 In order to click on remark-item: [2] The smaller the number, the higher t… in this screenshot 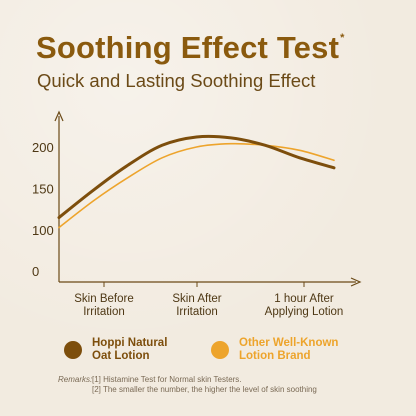, I will do `click(204, 389)`.